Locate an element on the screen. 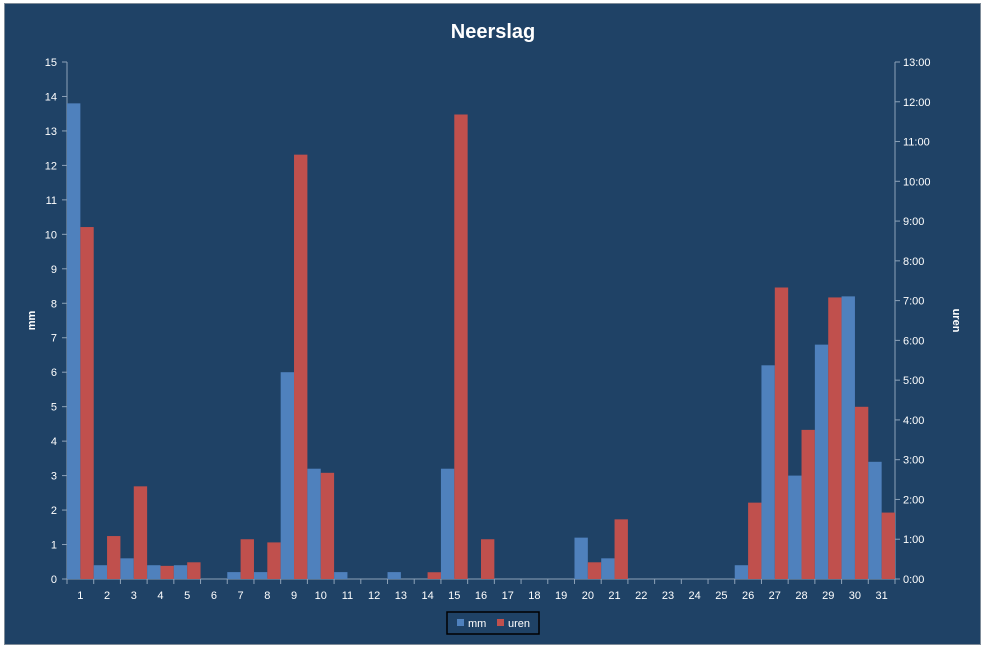 This screenshot has height=648, width=987. y2-tick-label: 3:00 is located at coordinates (913, 461).